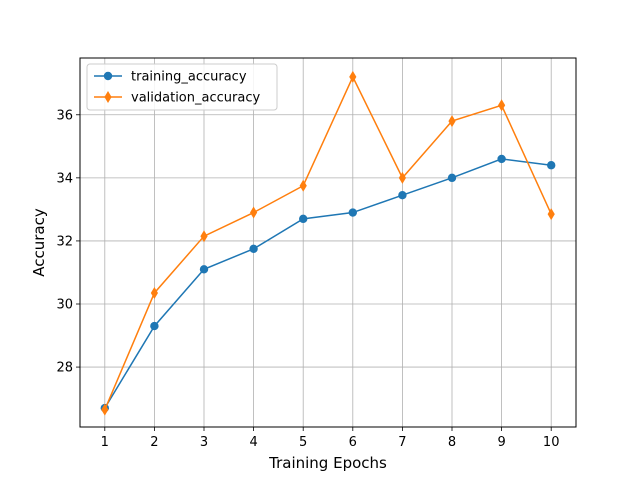 This screenshot has width=640, height=480. Describe the element at coordinates (189, 77) in the screenshot. I see `legend-label: training_accuracy` at that location.